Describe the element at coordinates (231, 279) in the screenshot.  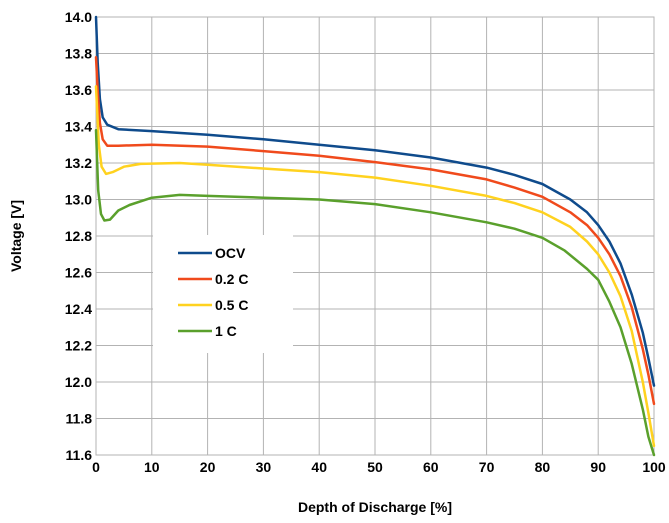
I see `legend-label: 0.2 C` at that location.